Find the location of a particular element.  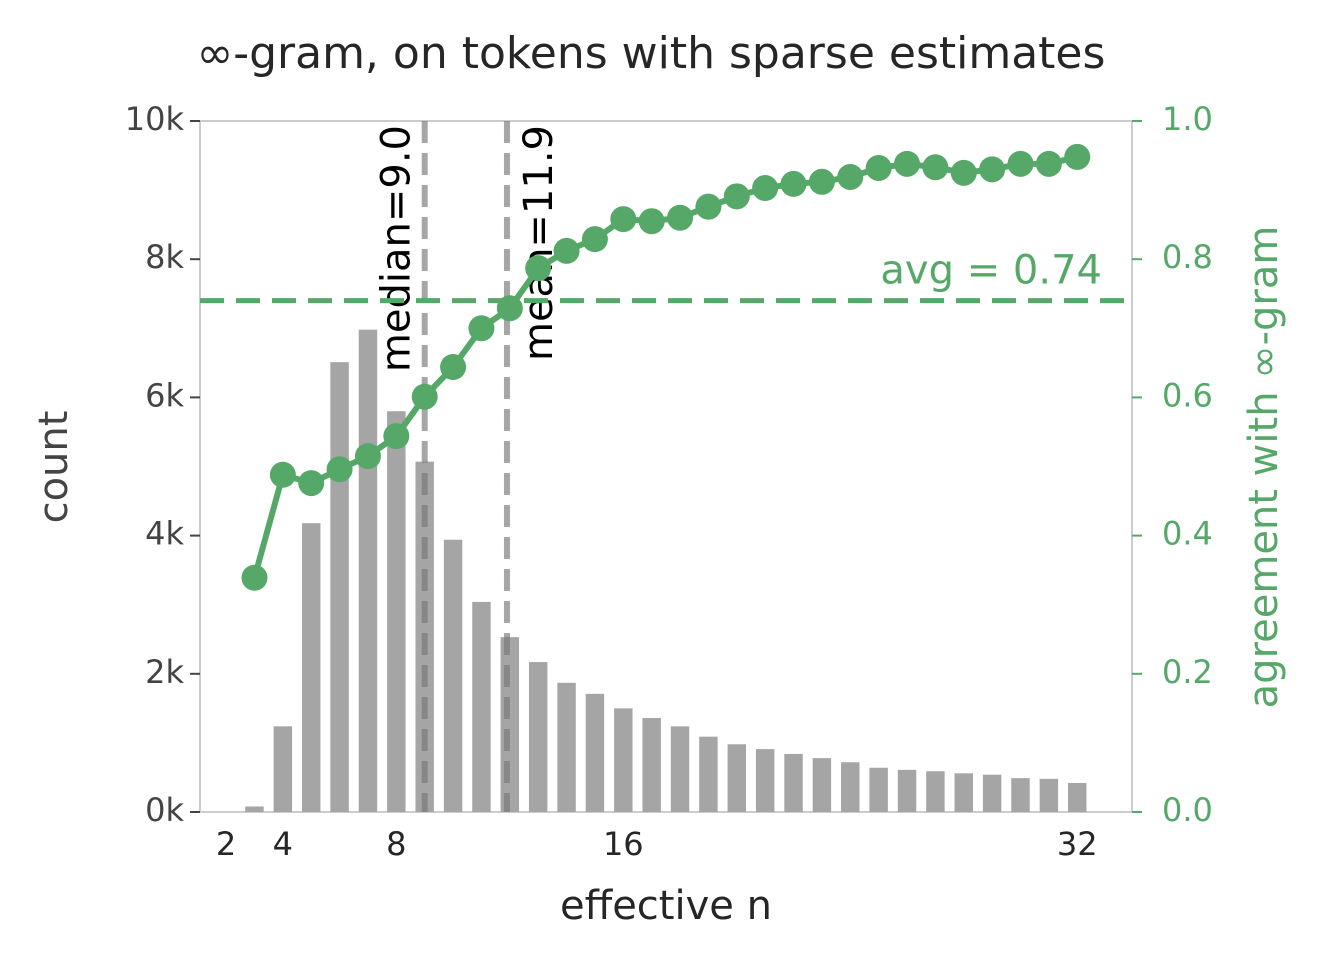

y-tick-label: 8k is located at coordinates (164, 257).